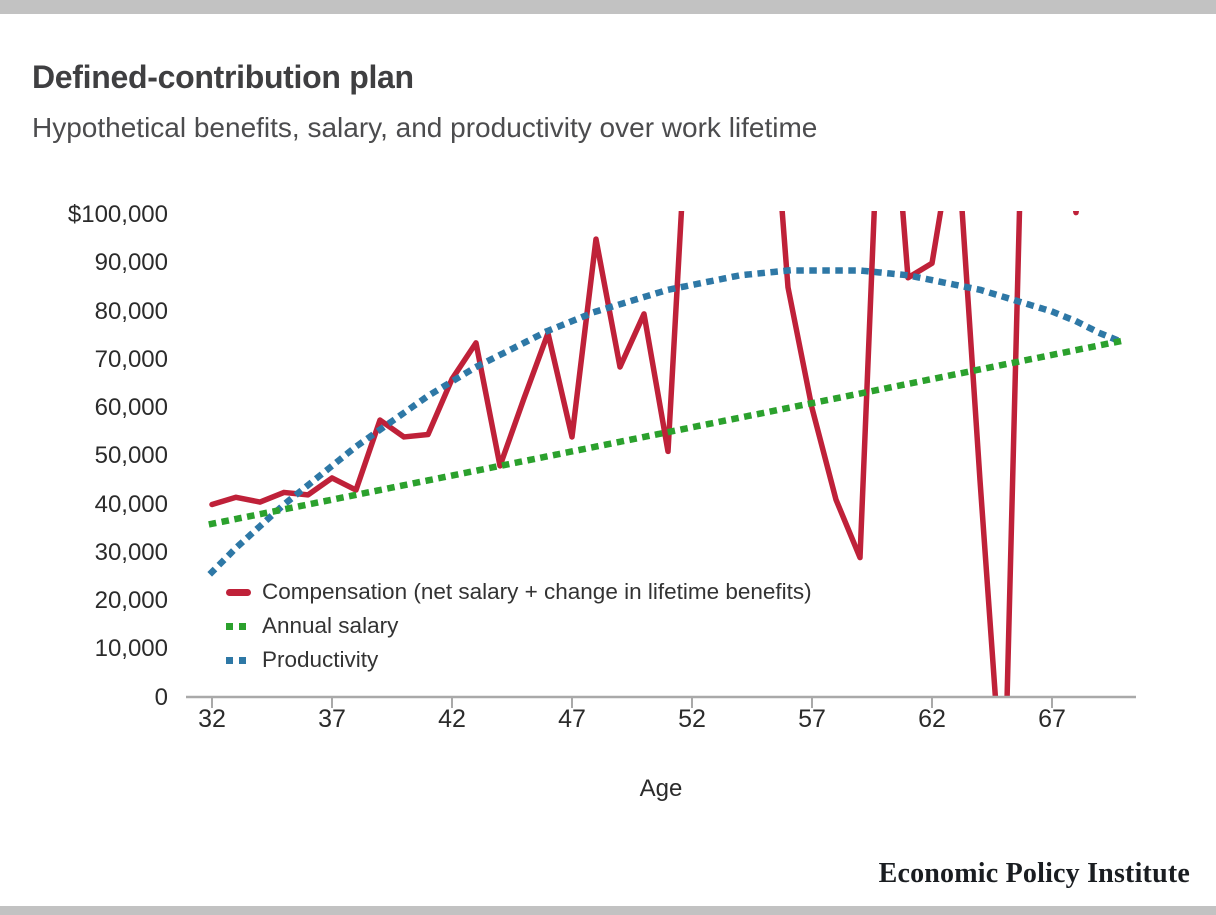 The image size is (1216, 915). What do you see at coordinates (131, 504) in the screenshot?
I see `y-tick-label: 40,000` at bounding box center [131, 504].